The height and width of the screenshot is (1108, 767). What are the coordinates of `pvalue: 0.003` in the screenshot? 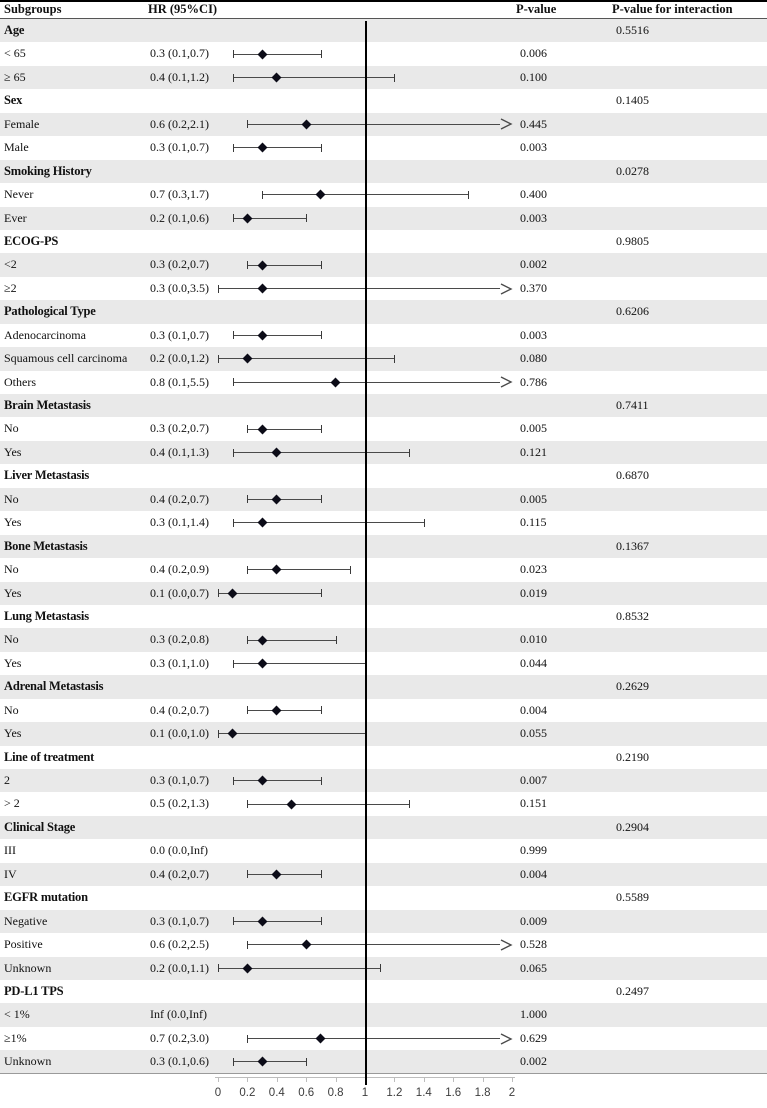 It's located at (533, 334).